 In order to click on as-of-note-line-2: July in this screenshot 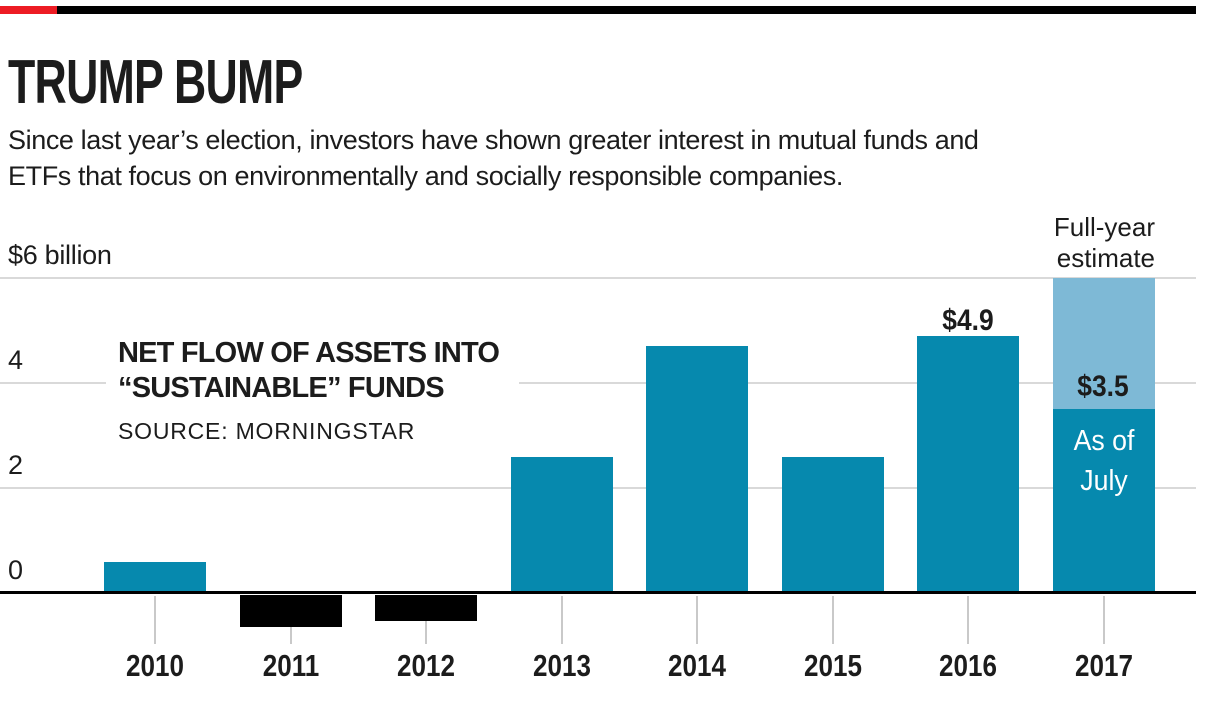, I will do `click(1104, 481)`.